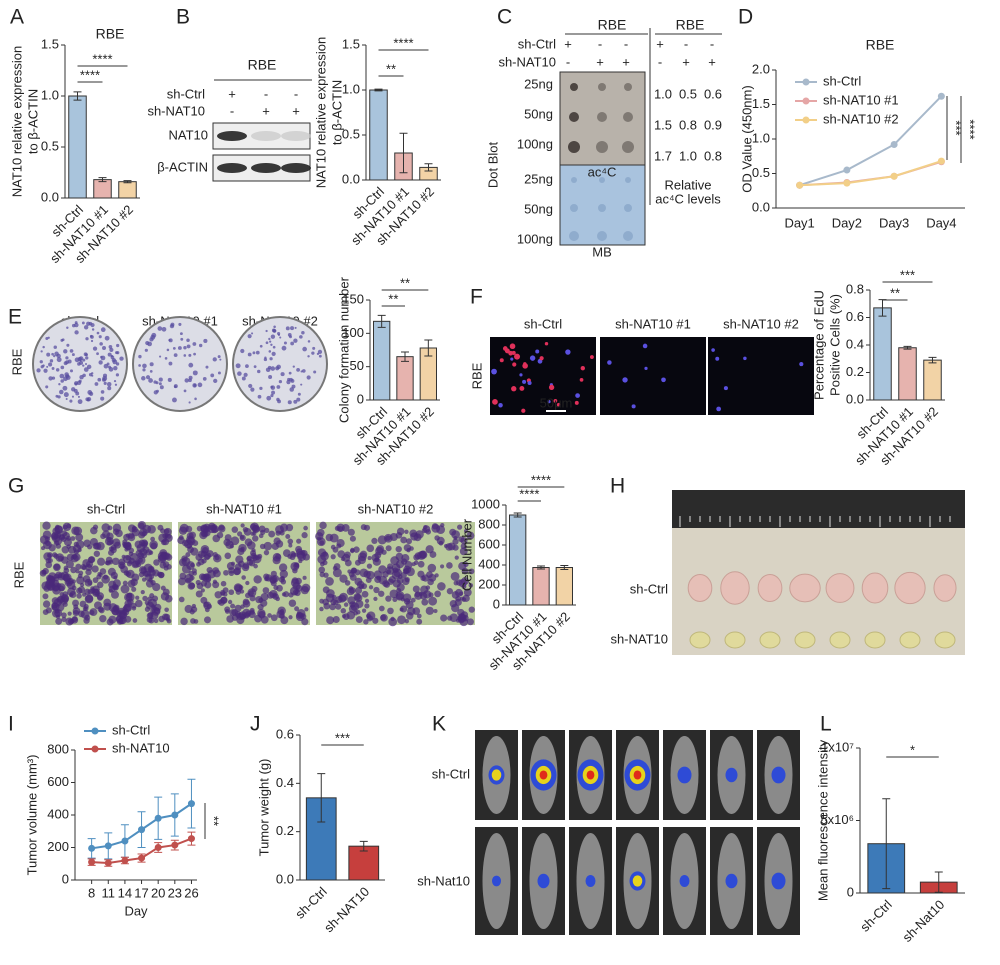  I want to click on series-line, so click(870, 173).